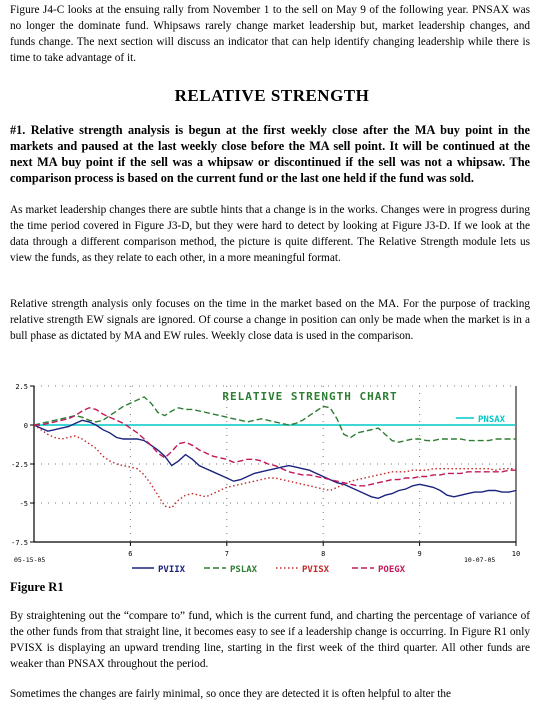 Image resolution: width=544 pixels, height=720 pixels. I want to click on x-start-label: 05-15-05, so click(29, 560).